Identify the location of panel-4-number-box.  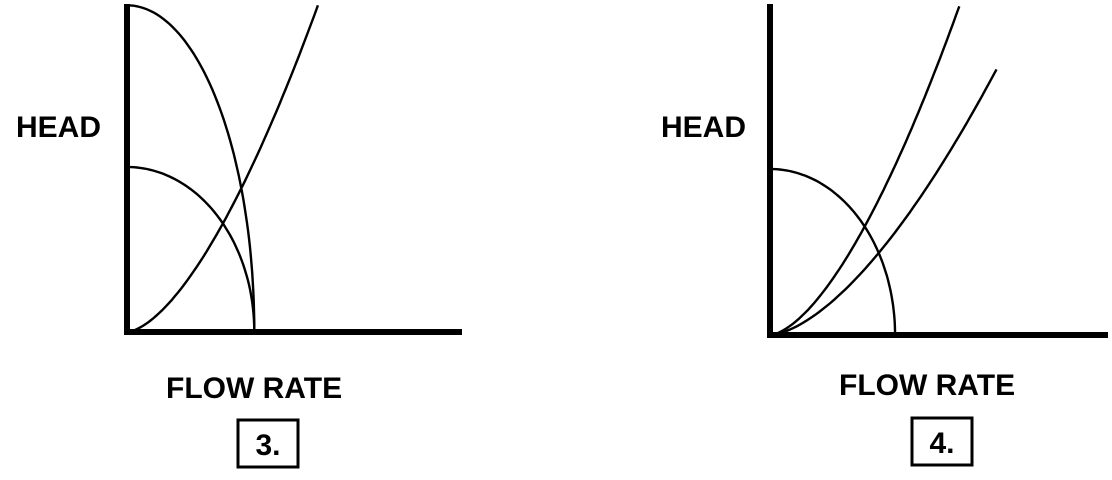
(942, 441).